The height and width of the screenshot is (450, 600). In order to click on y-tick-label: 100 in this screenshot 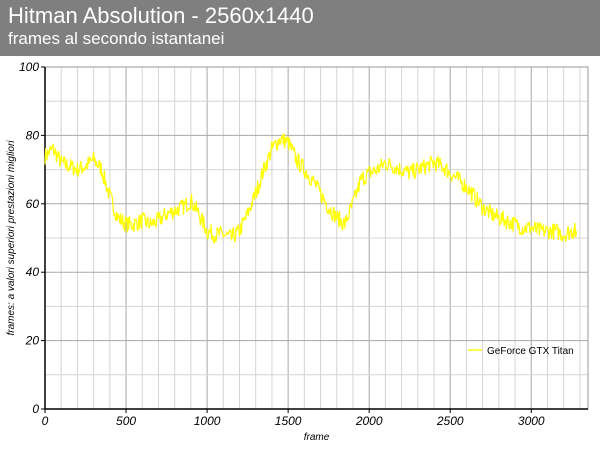, I will do `click(29, 67)`.